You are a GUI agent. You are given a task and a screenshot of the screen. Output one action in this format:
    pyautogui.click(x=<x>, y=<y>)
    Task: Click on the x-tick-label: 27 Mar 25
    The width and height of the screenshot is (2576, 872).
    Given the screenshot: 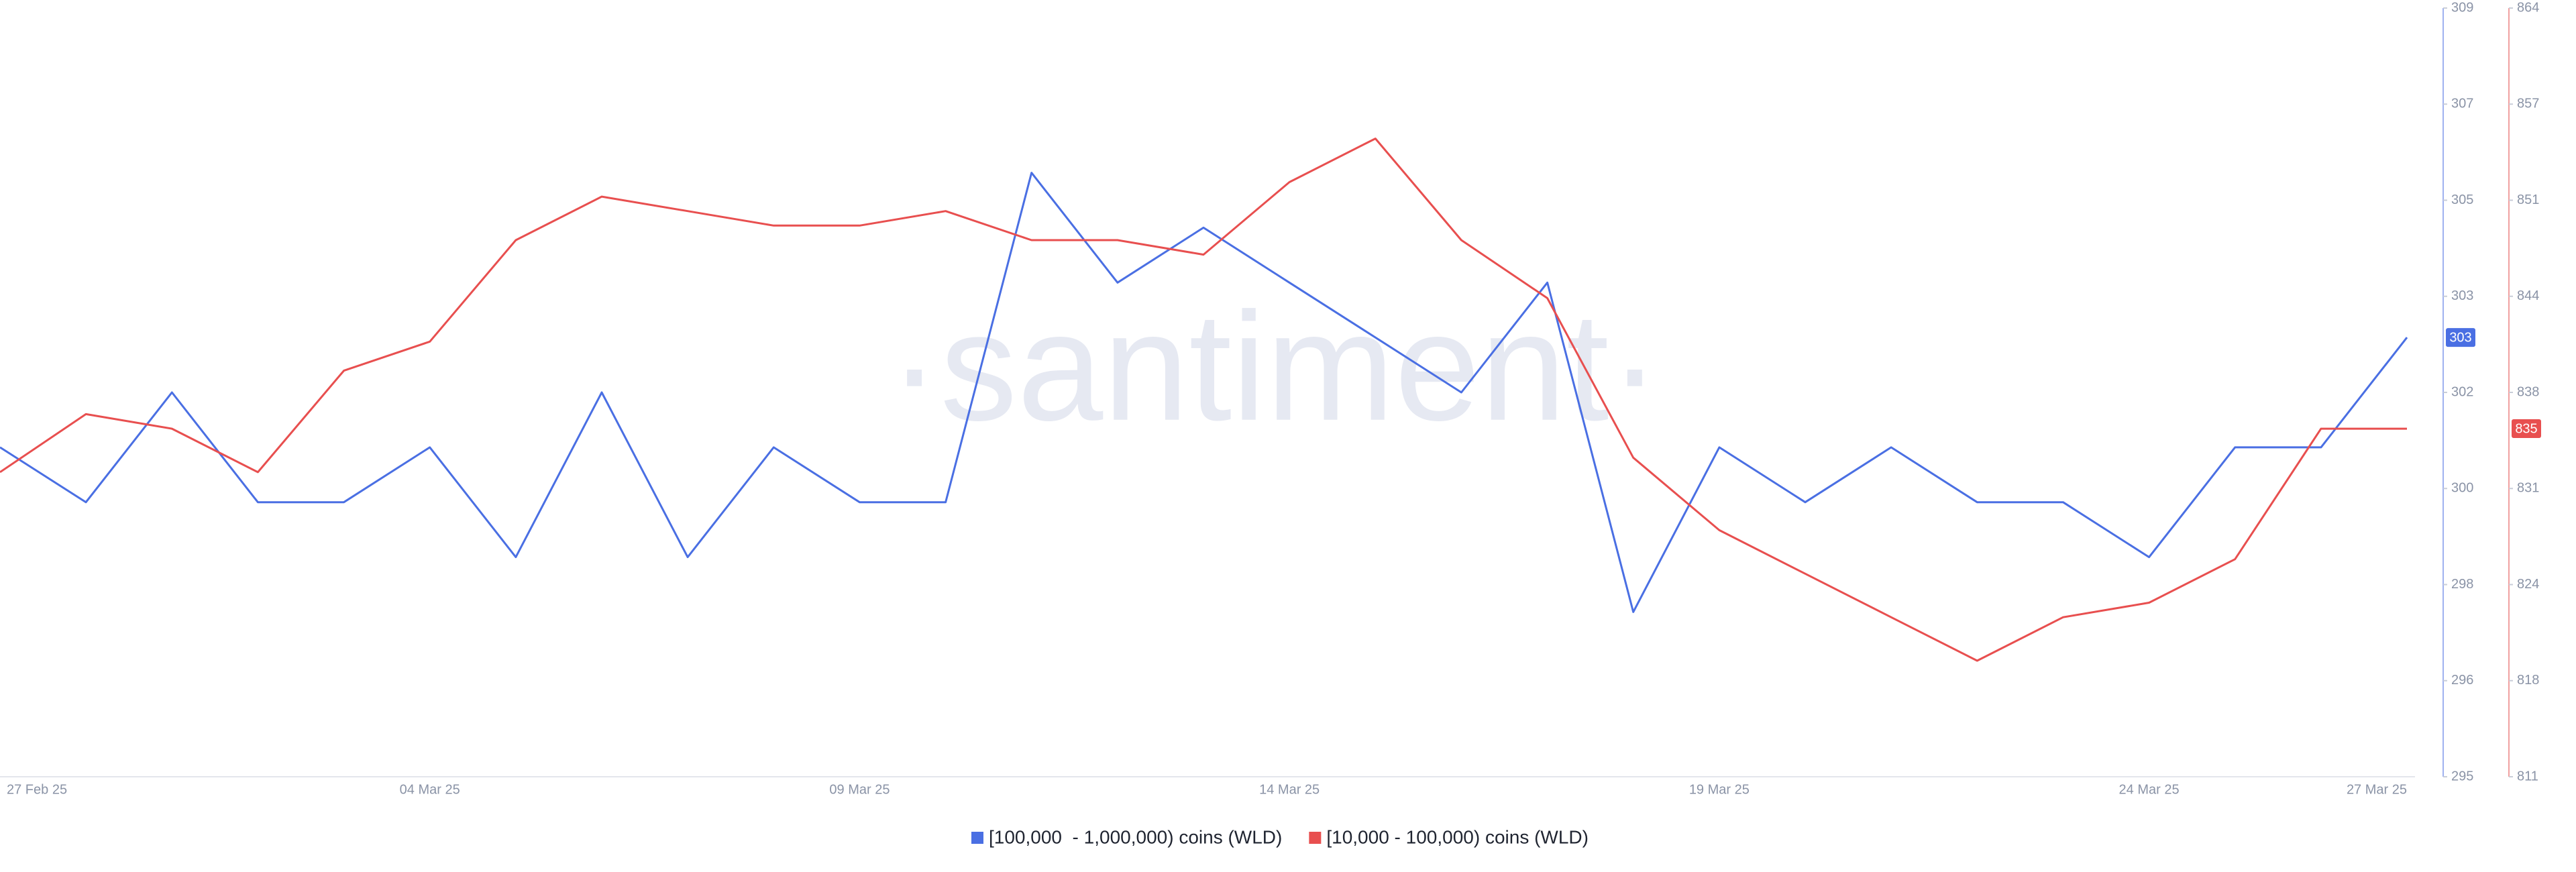 What is the action you would take?
    pyautogui.click(x=2377, y=790)
    